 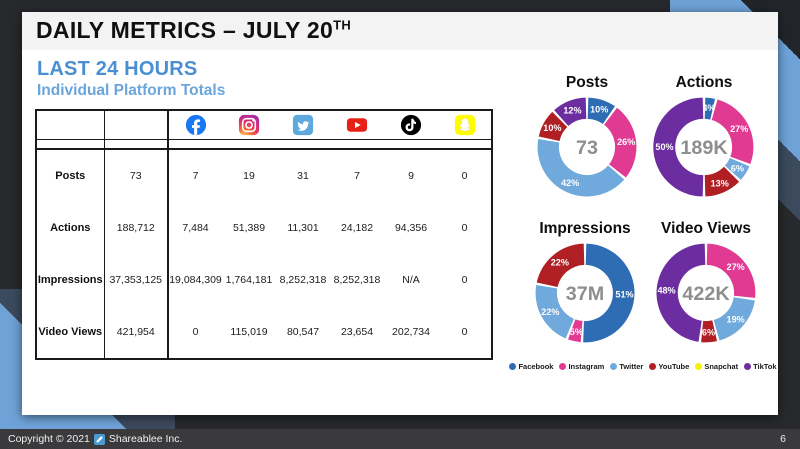 What do you see at coordinates (136, 332) in the screenshot?
I see `row-total: 421,954` at bounding box center [136, 332].